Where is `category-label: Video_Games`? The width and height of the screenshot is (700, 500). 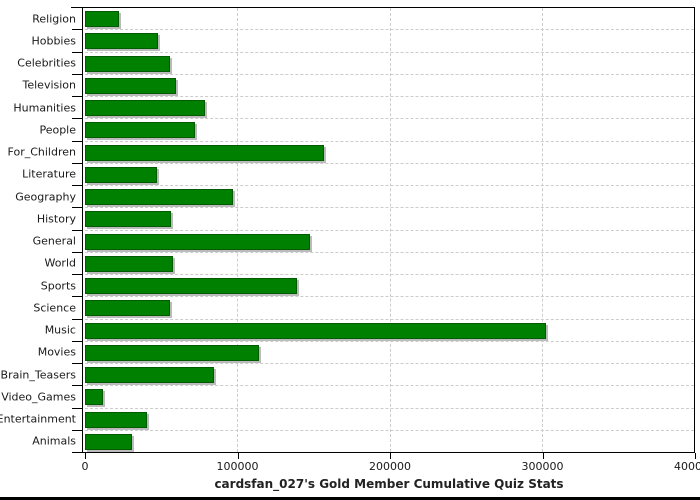
category-label: Video_Games is located at coordinates (38, 397).